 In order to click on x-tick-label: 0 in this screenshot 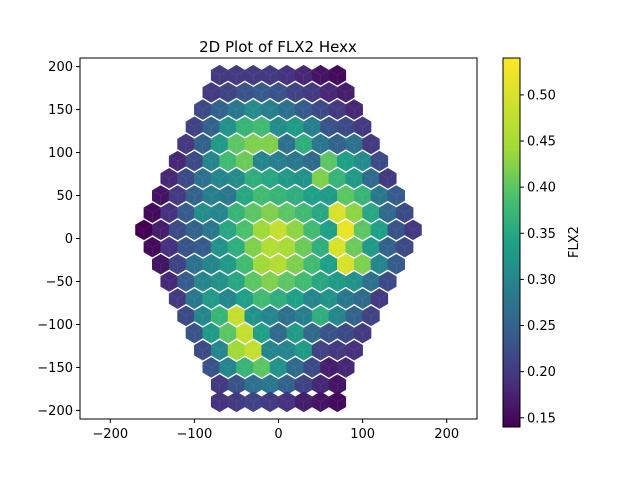, I will do `click(278, 434)`.